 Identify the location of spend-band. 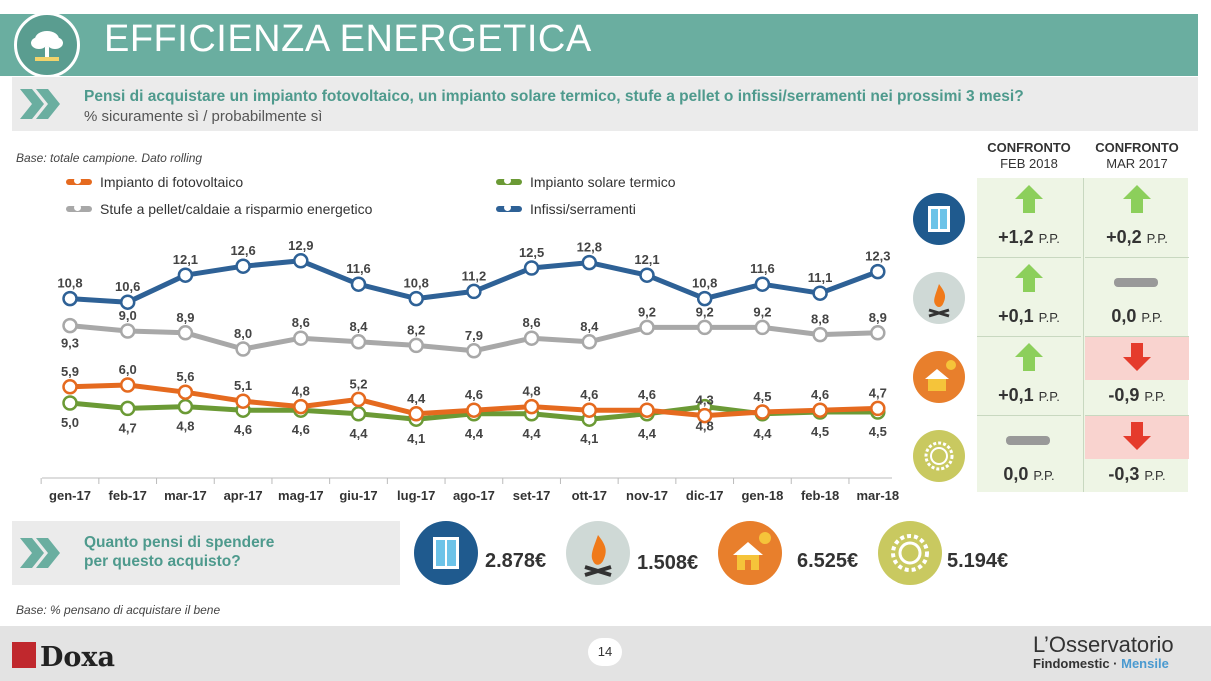
(206, 553).